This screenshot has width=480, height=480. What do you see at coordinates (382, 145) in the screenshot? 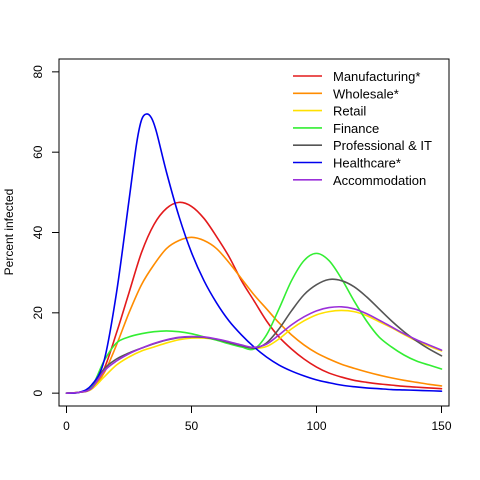
I see `legend-label: Professional & IT` at bounding box center [382, 145].